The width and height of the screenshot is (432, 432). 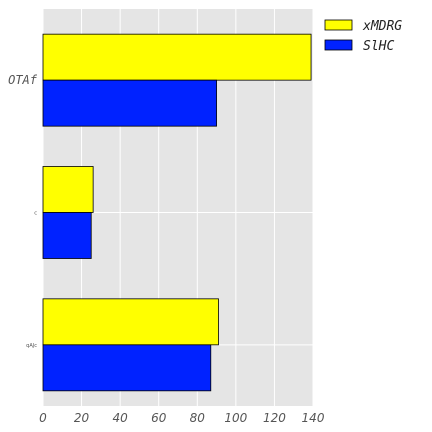 I want to click on x-tick-label-4: 80, so click(x=198, y=418).